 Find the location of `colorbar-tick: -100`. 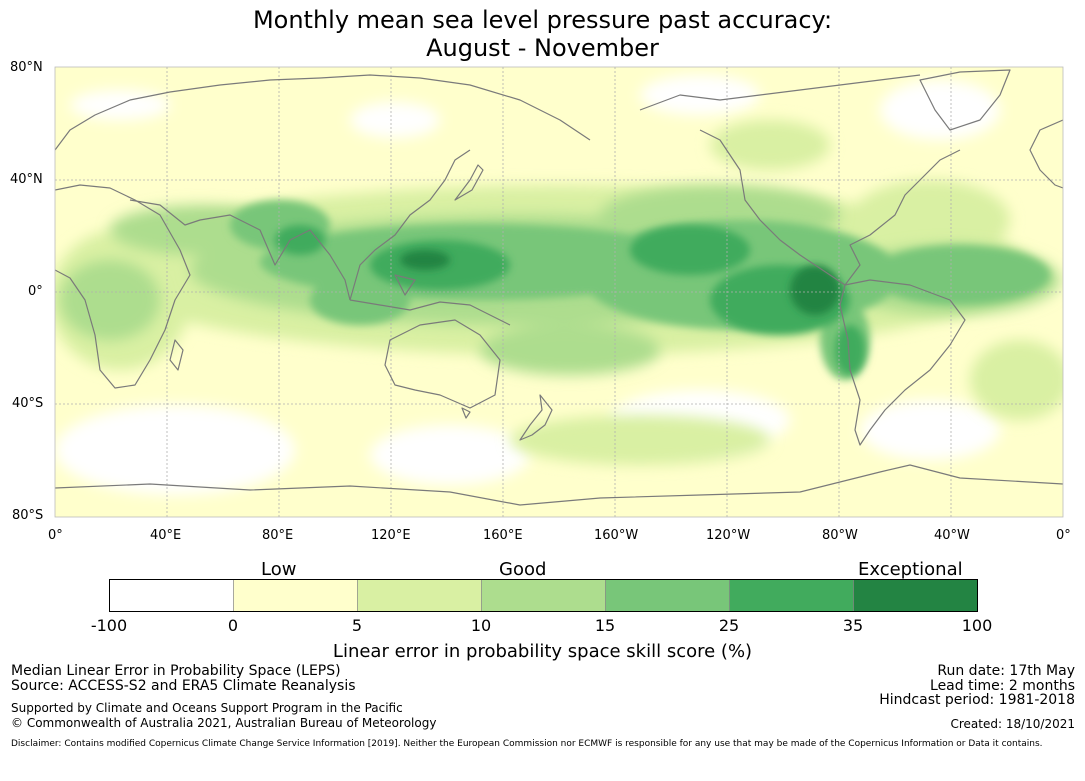

colorbar-tick: -100 is located at coordinates (109, 625).